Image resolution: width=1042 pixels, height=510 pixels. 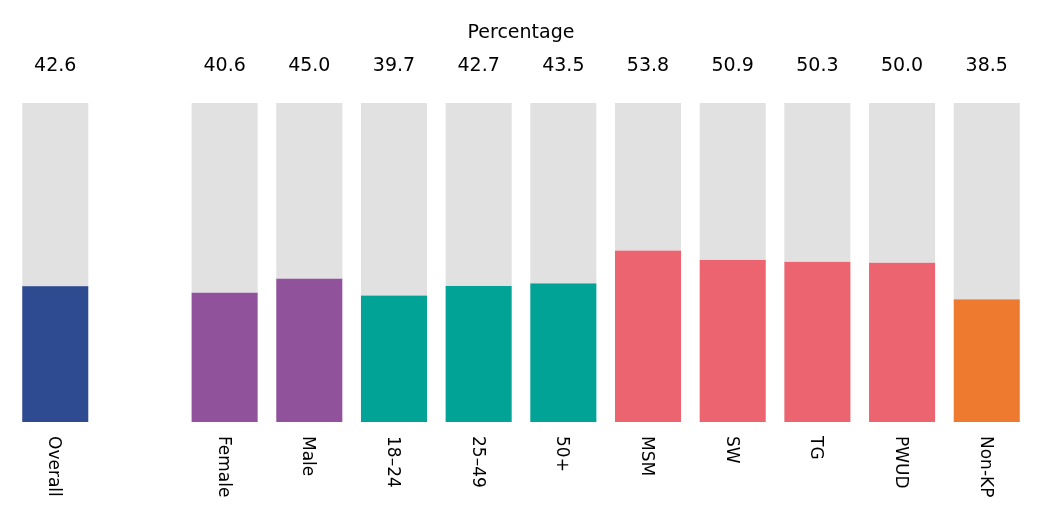 I want to click on data-label: 43.5, so click(x=563, y=64).